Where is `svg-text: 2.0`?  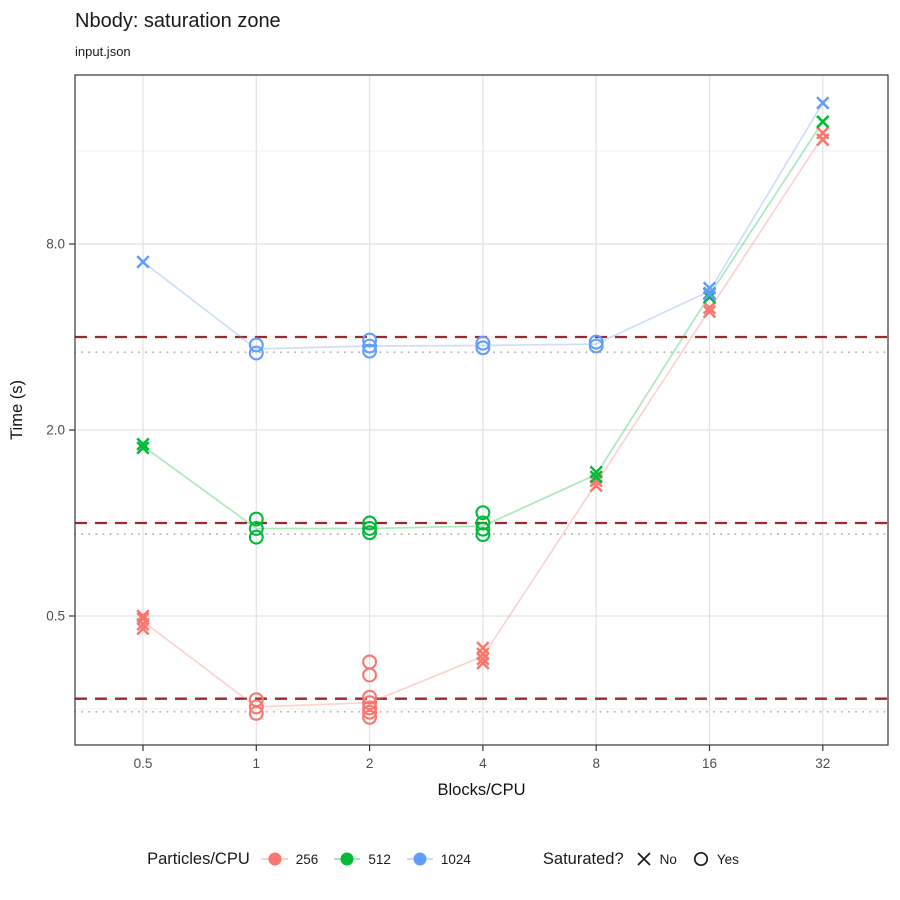 svg-text: 2.0 is located at coordinates (55, 430).